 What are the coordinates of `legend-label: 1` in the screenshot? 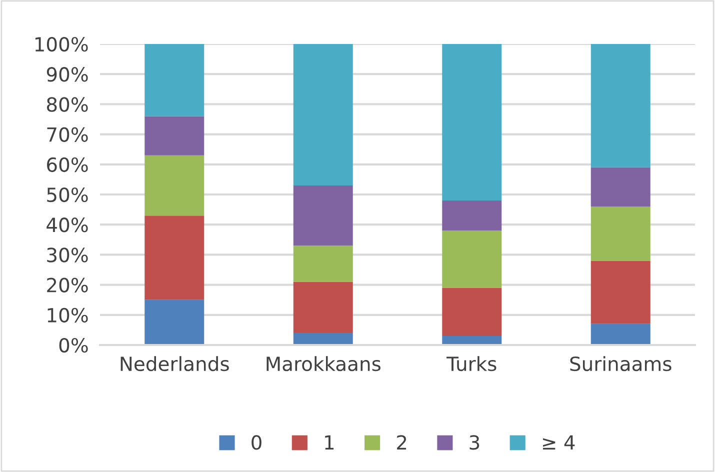 It's located at (329, 442).